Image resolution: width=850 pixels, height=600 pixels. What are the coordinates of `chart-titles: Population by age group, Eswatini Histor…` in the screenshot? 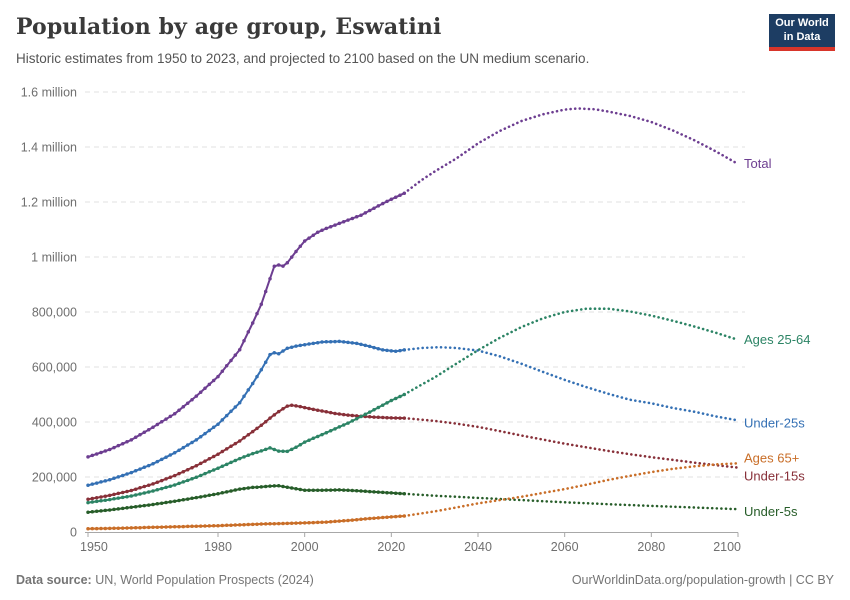 It's located at (302, 40).